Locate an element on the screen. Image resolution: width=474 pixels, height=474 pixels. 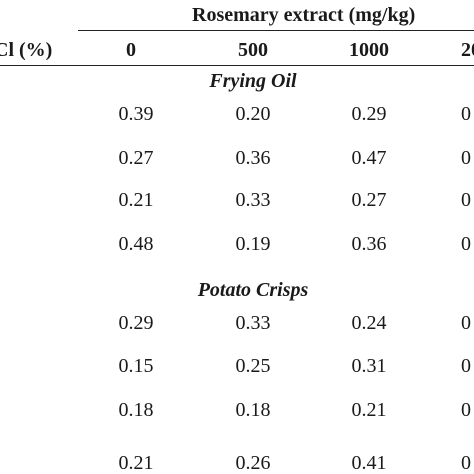
table-cell: 0.31 is located at coordinates (369, 366).